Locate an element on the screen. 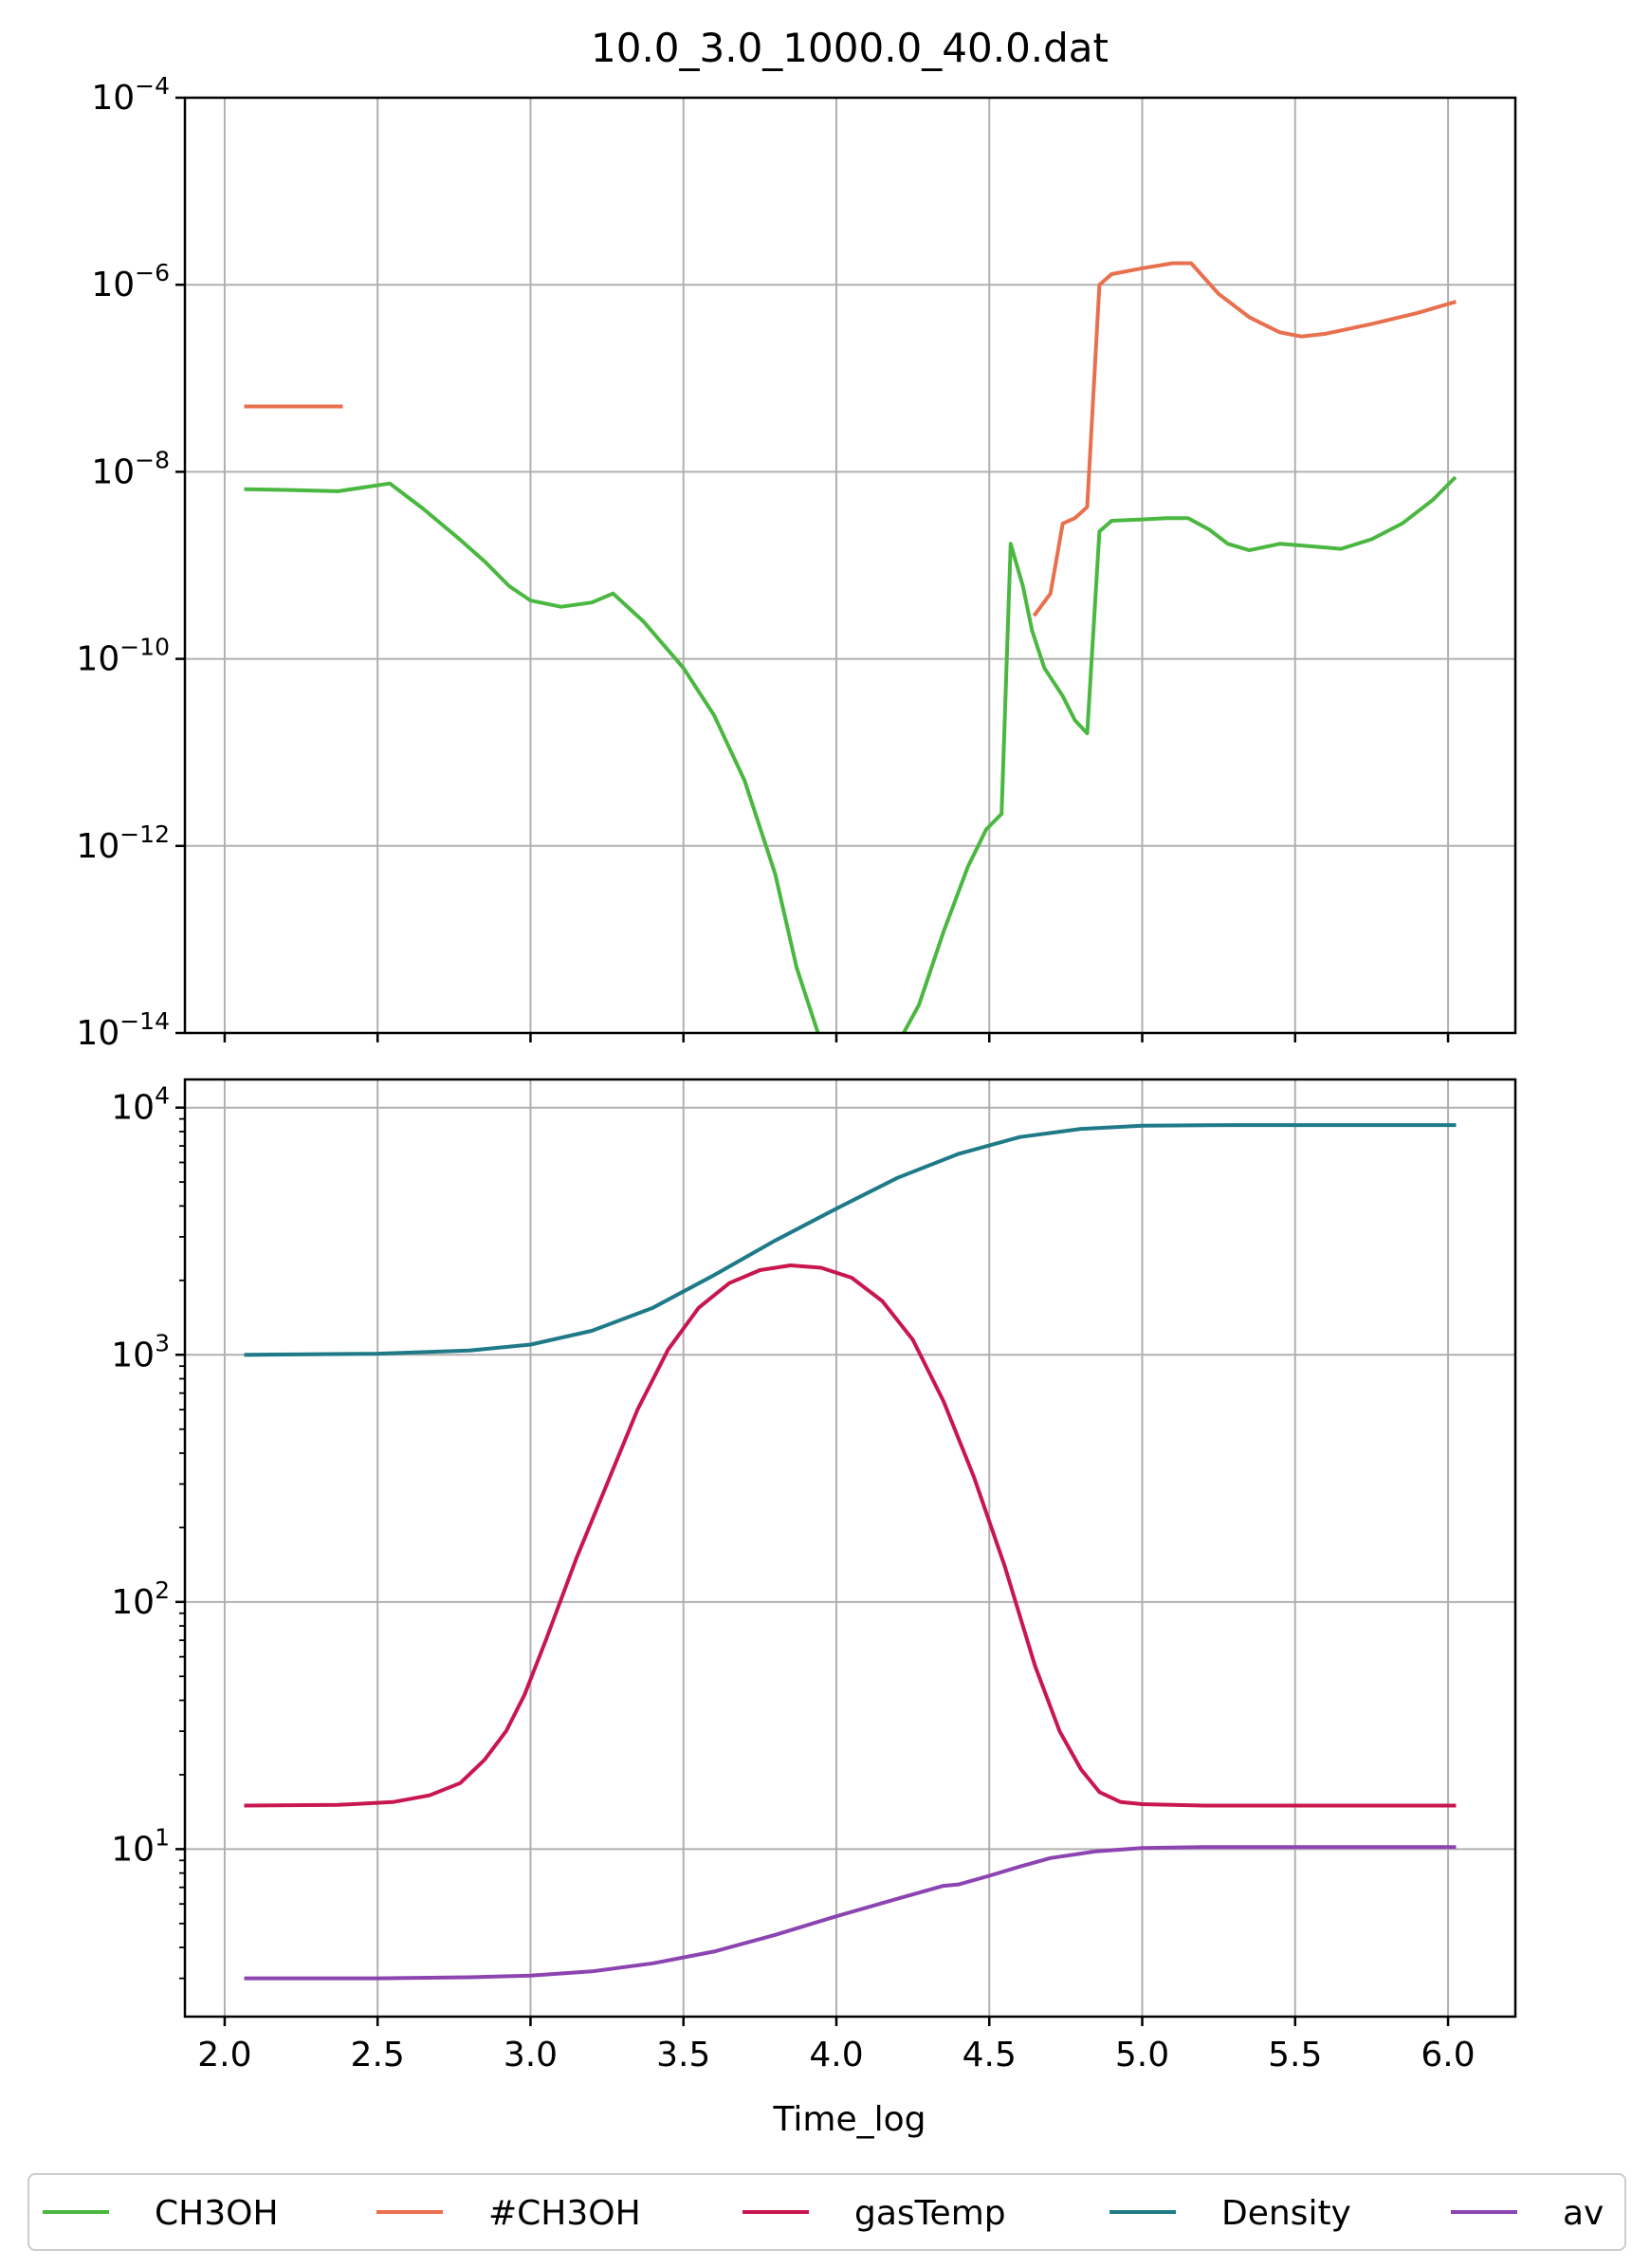  chart-title: 10.0_3.0_1000.0_40.0.dat is located at coordinates (850, 48).